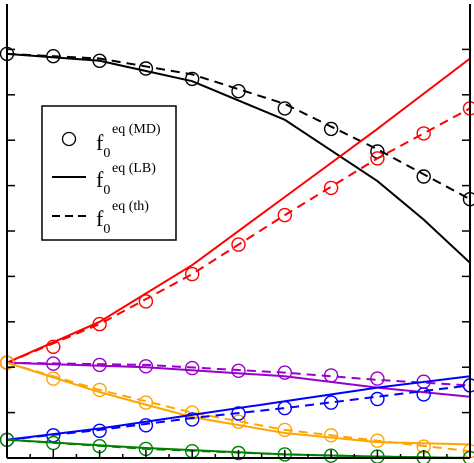 This screenshot has height=463, width=474. I want to click on legend-box, so click(109, 173).